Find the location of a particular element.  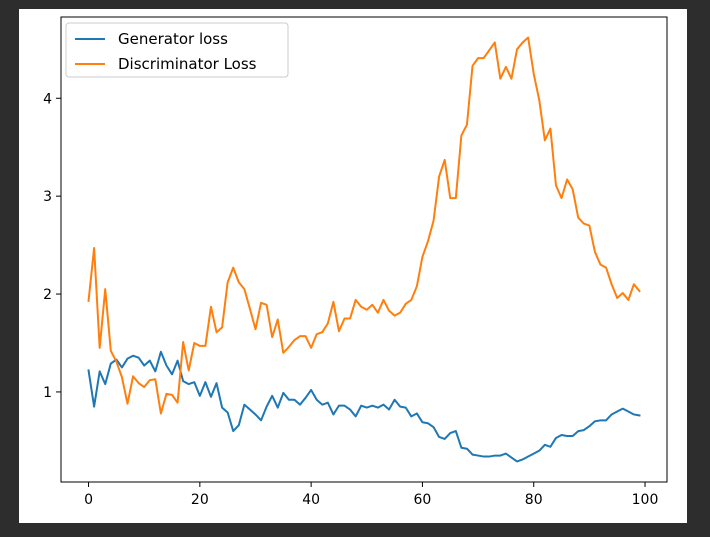

y-tick-label: 4 is located at coordinates (47, 99).